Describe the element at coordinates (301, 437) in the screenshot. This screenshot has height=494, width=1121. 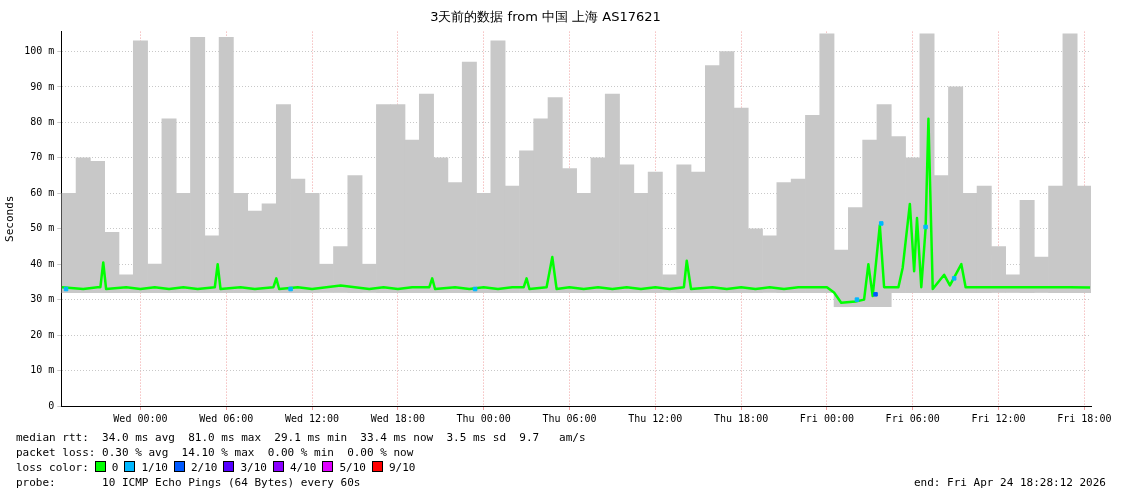
I see `text: median rtt: 34.0 ms avg 81.0 ms max 29.1 ms min 33.4 ms now 3.5 ms sd 9.7 am/s` at that location.